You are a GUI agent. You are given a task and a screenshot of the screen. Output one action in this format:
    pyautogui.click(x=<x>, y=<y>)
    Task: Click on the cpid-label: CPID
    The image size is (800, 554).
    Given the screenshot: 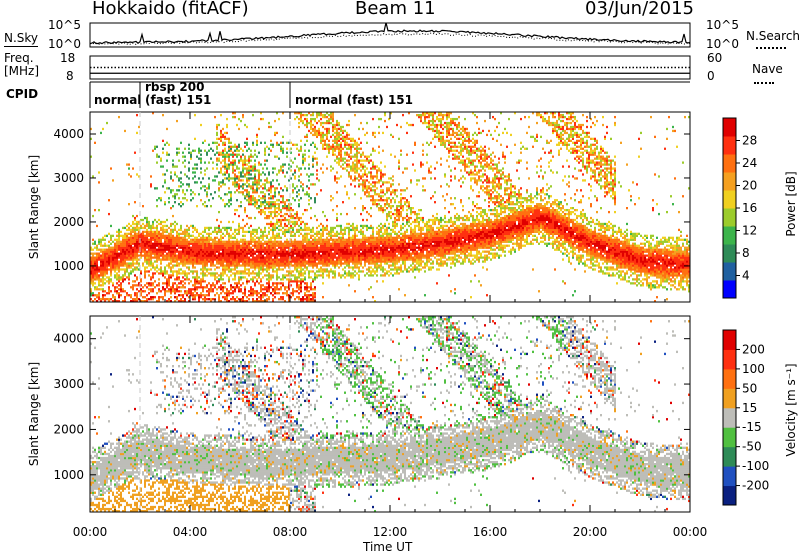 What is the action you would take?
    pyautogui.click(x=22, y=94)
    